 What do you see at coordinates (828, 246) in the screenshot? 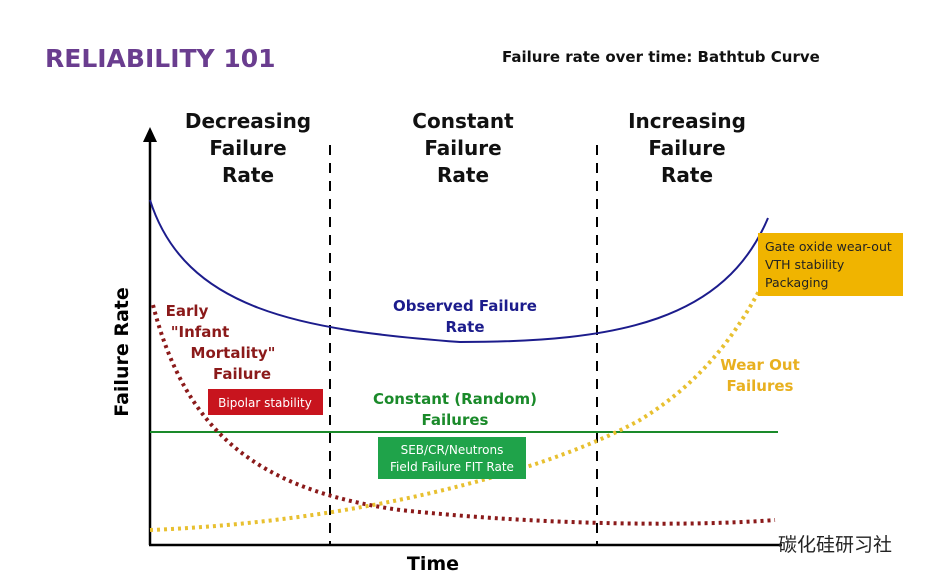
I see `gate-text: Gate oxide wear-out` at bounding box center [828, 246].